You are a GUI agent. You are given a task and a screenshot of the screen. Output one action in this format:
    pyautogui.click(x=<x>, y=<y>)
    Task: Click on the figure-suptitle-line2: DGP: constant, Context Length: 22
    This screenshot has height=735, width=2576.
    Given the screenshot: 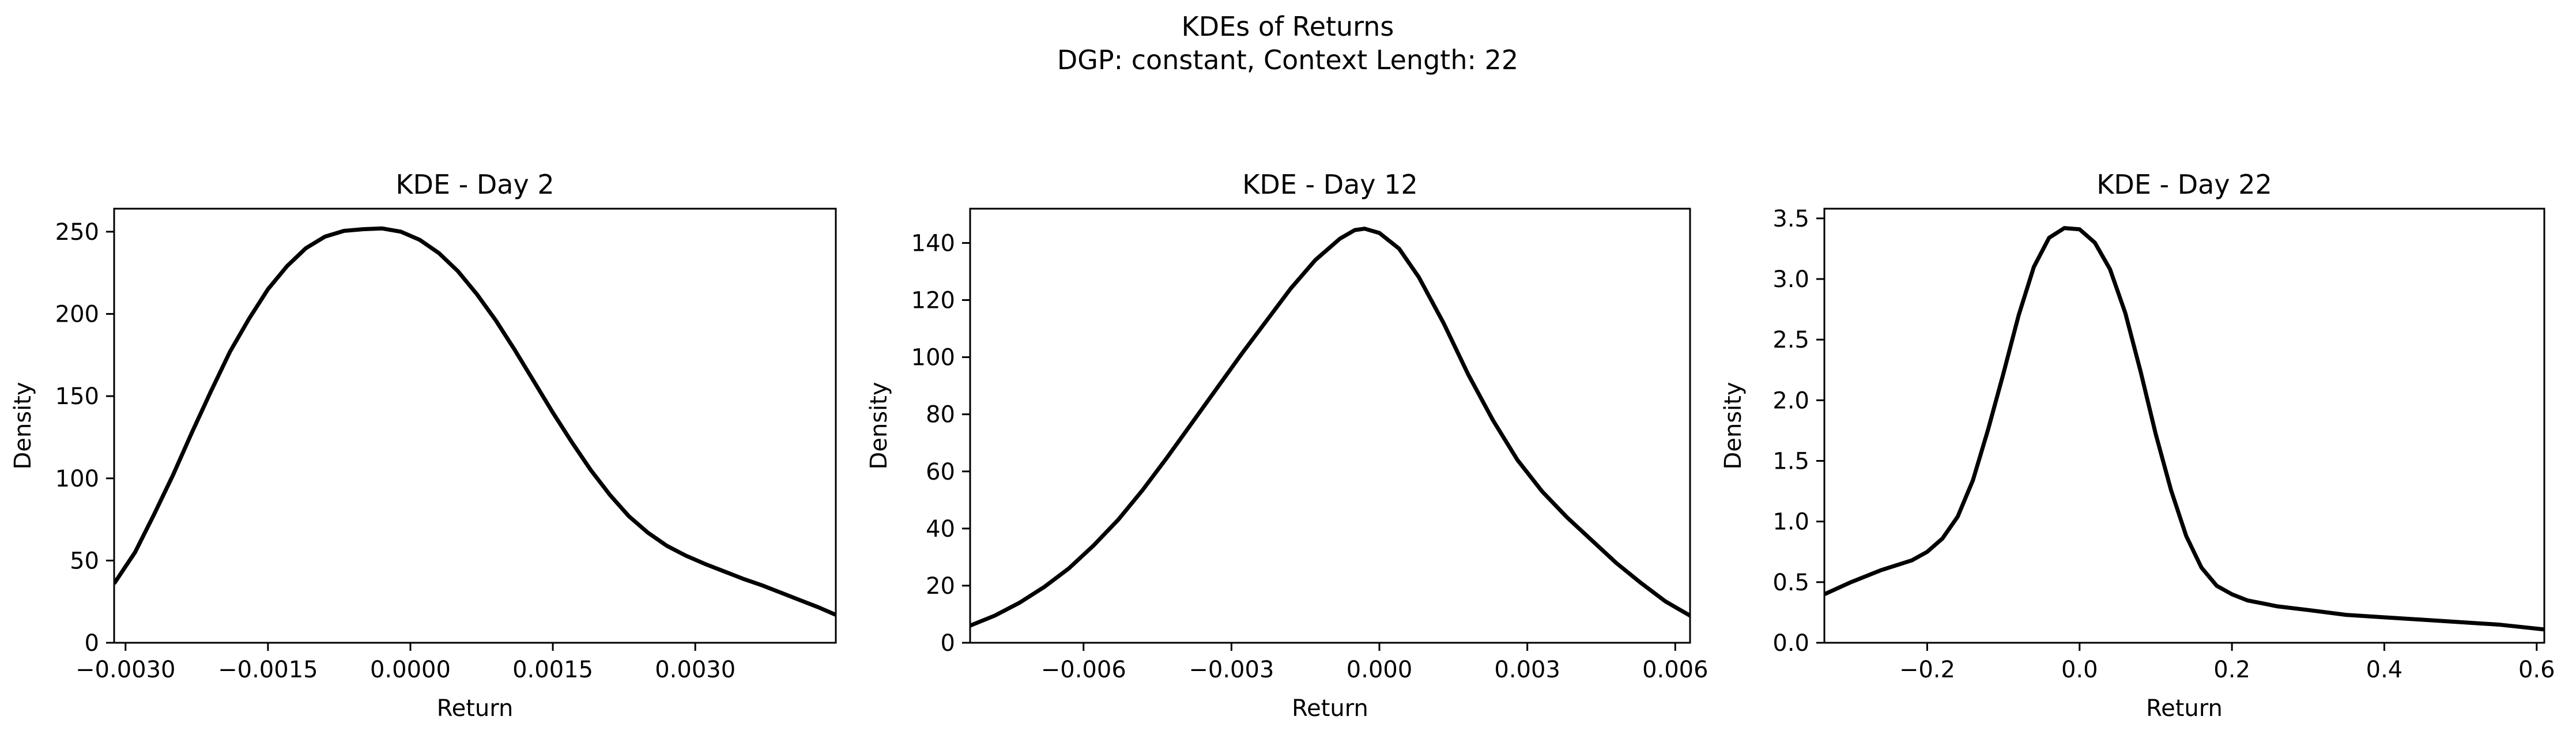 What is the action you would take?
    pyautogui.click(x=1287, y=60)
    